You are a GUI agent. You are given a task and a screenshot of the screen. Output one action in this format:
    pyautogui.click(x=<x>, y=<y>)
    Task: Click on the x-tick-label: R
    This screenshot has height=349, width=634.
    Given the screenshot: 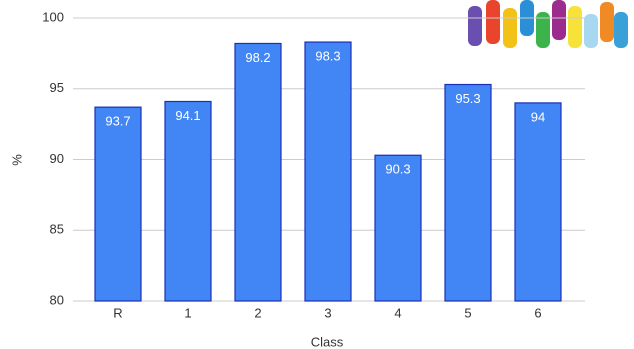 What is the action you would take?
    pyautogui.click(x=117, y=312)
    